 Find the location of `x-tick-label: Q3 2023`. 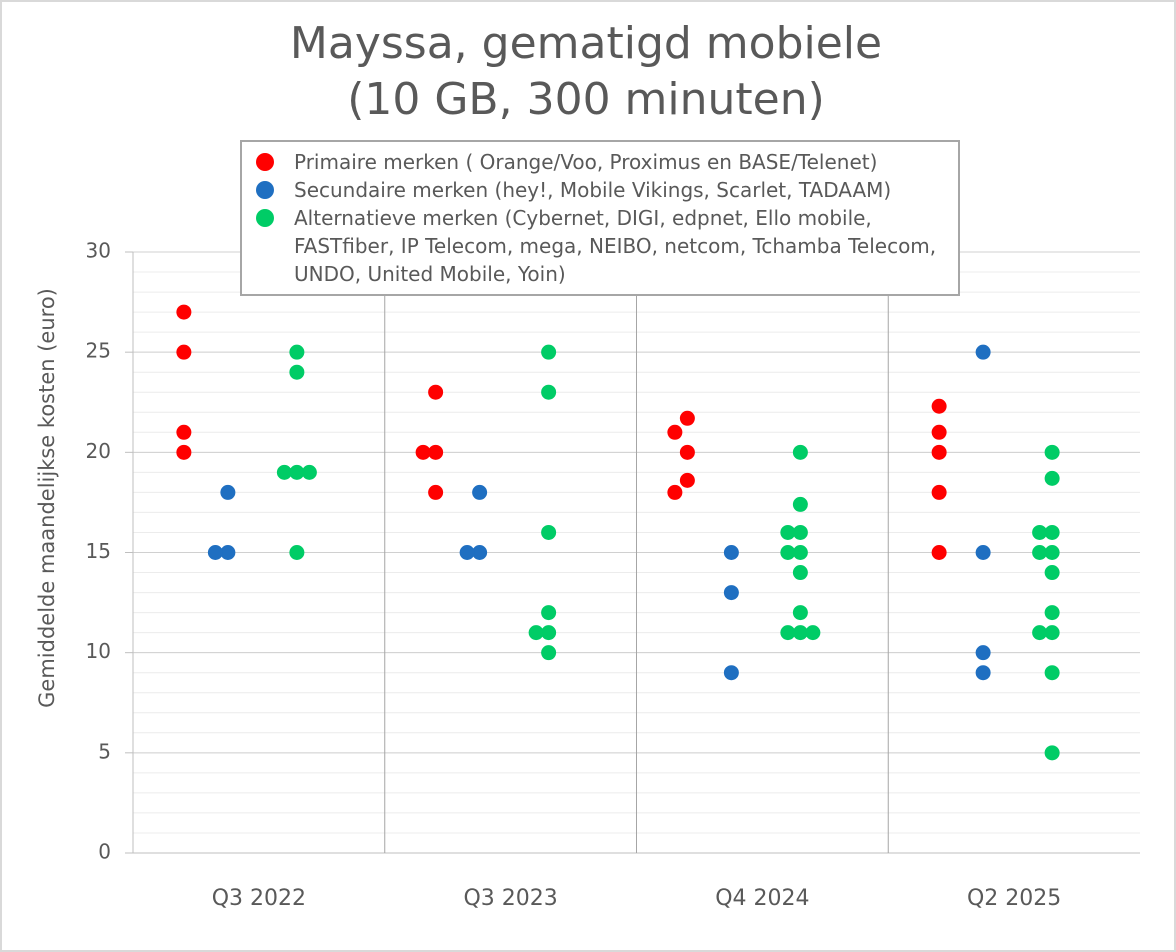

x-tick-label: Q3 2023 is located at coordinates (510, 898).